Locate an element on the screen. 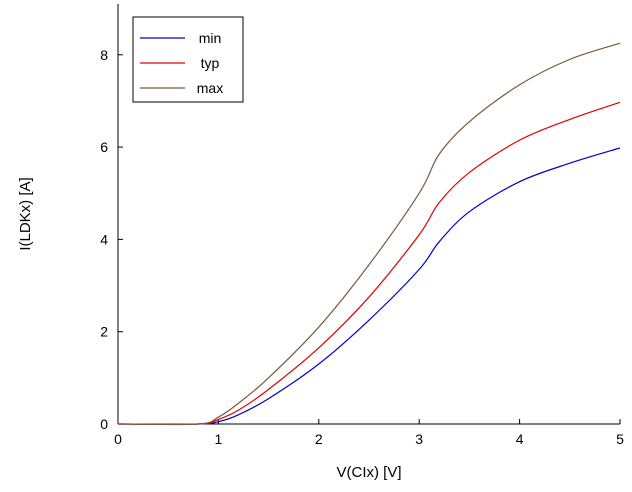 This screenshot has width=632, height=492. x-tick-label: 1 is located at coordinates (219, 439).